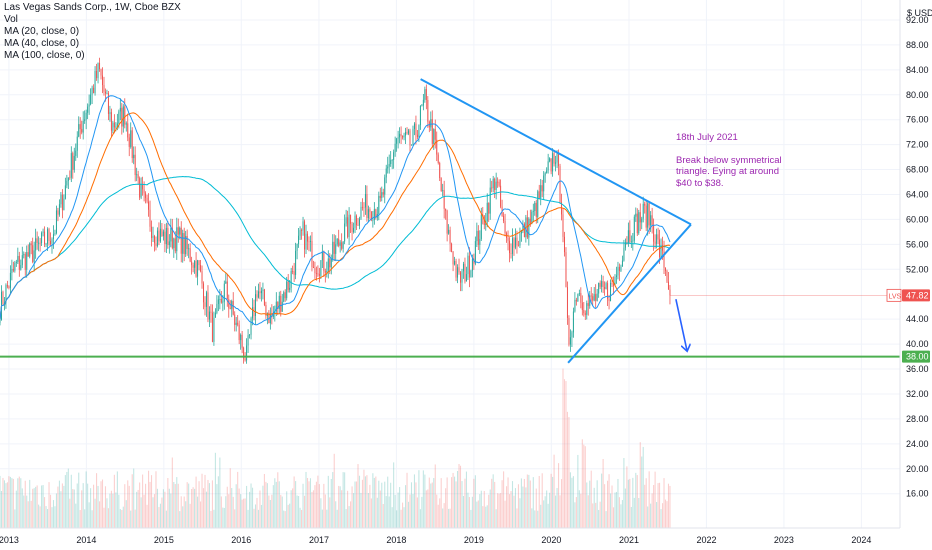  I want to click on last-price-tag-bg, so click(916, 295).